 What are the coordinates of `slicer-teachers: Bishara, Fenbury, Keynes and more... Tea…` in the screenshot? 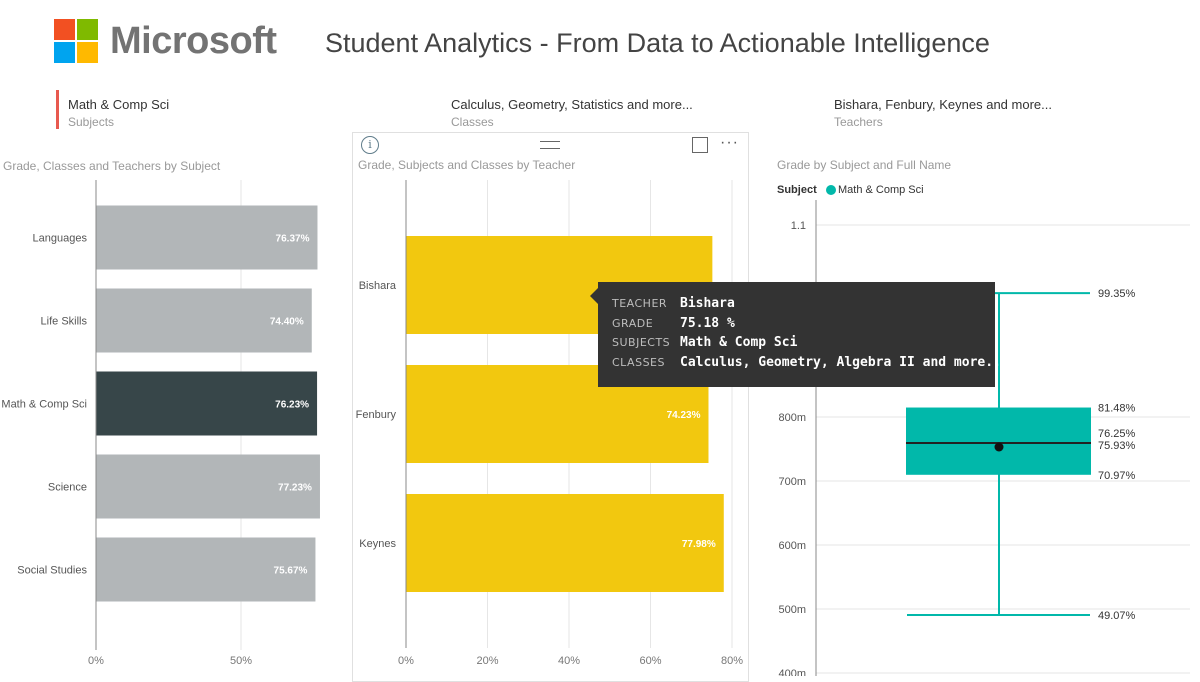 It's located at (984, 113).